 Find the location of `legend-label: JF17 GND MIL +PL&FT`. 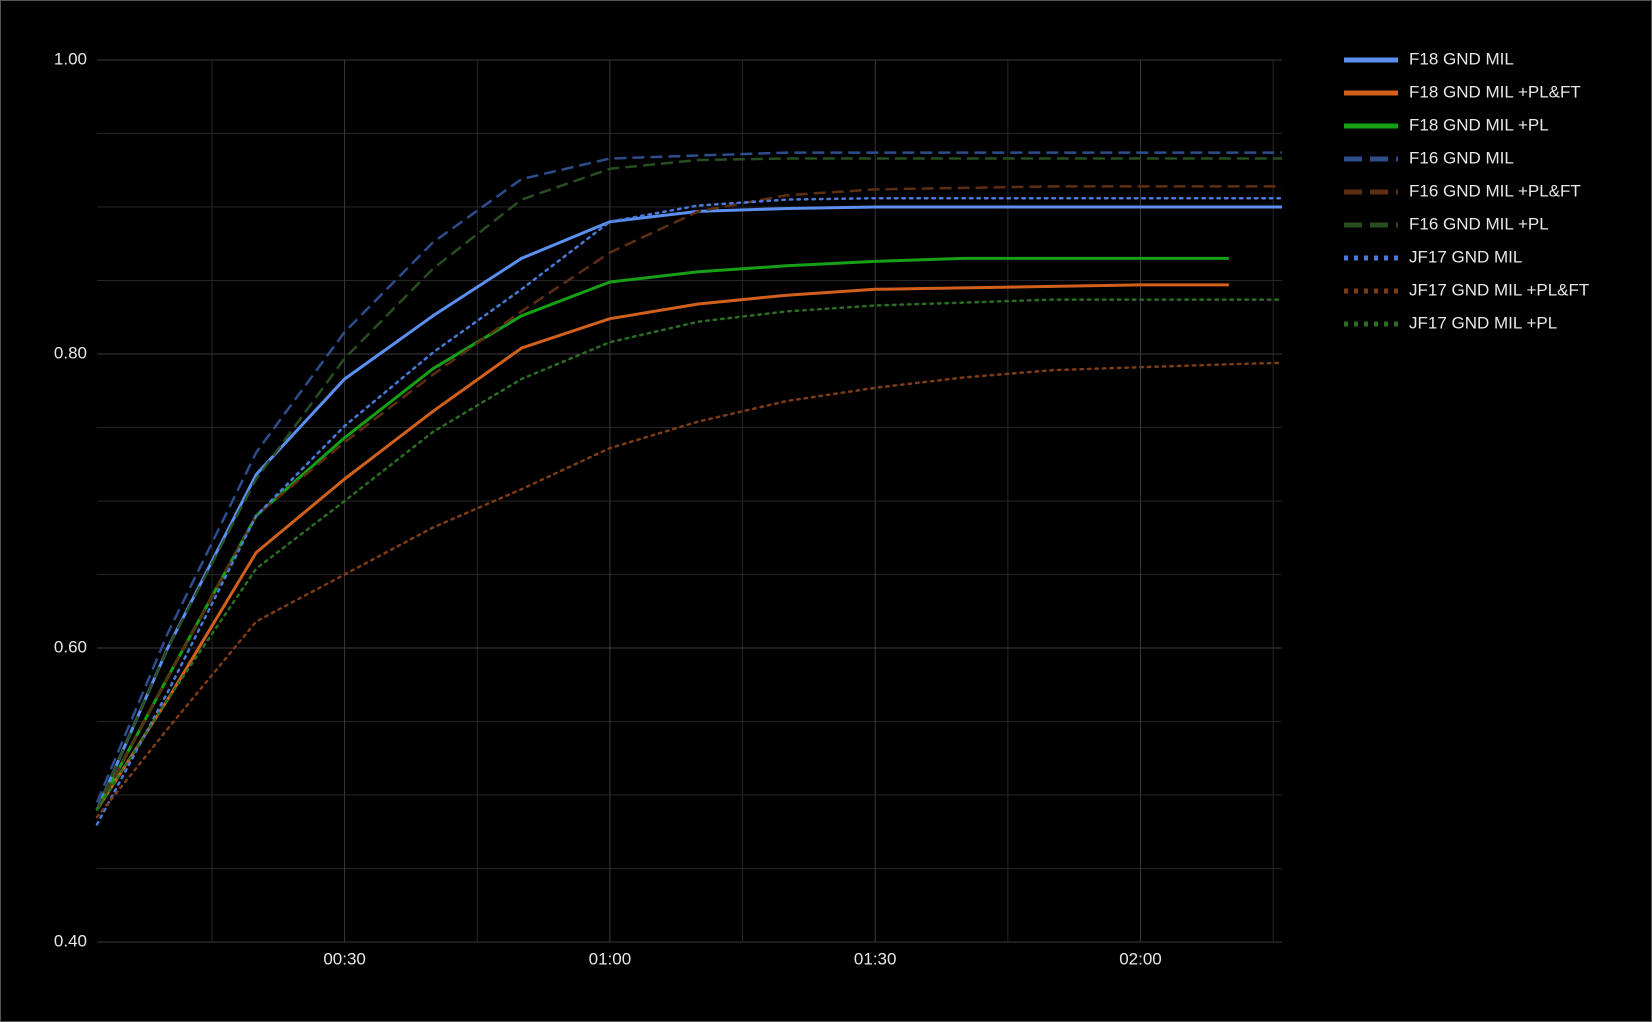

legend-label: JF17 GND MIL +PL&FT is located at coordinates (1499, 289).